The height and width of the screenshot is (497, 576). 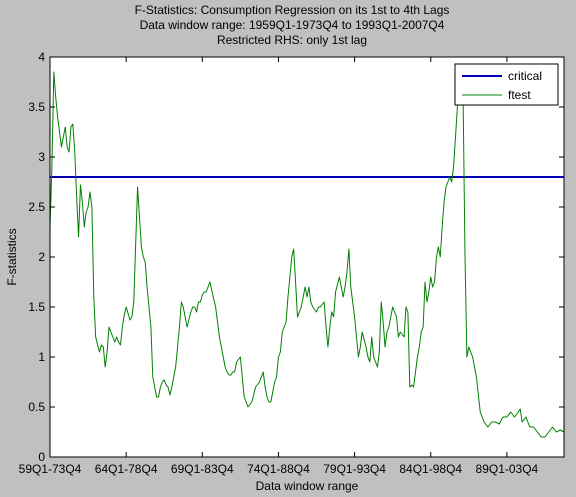 What do you see at coordinates (519, 95) in the screenshot?
I see `legend-ftest-label: ftest` at bounding box center [519, 95].